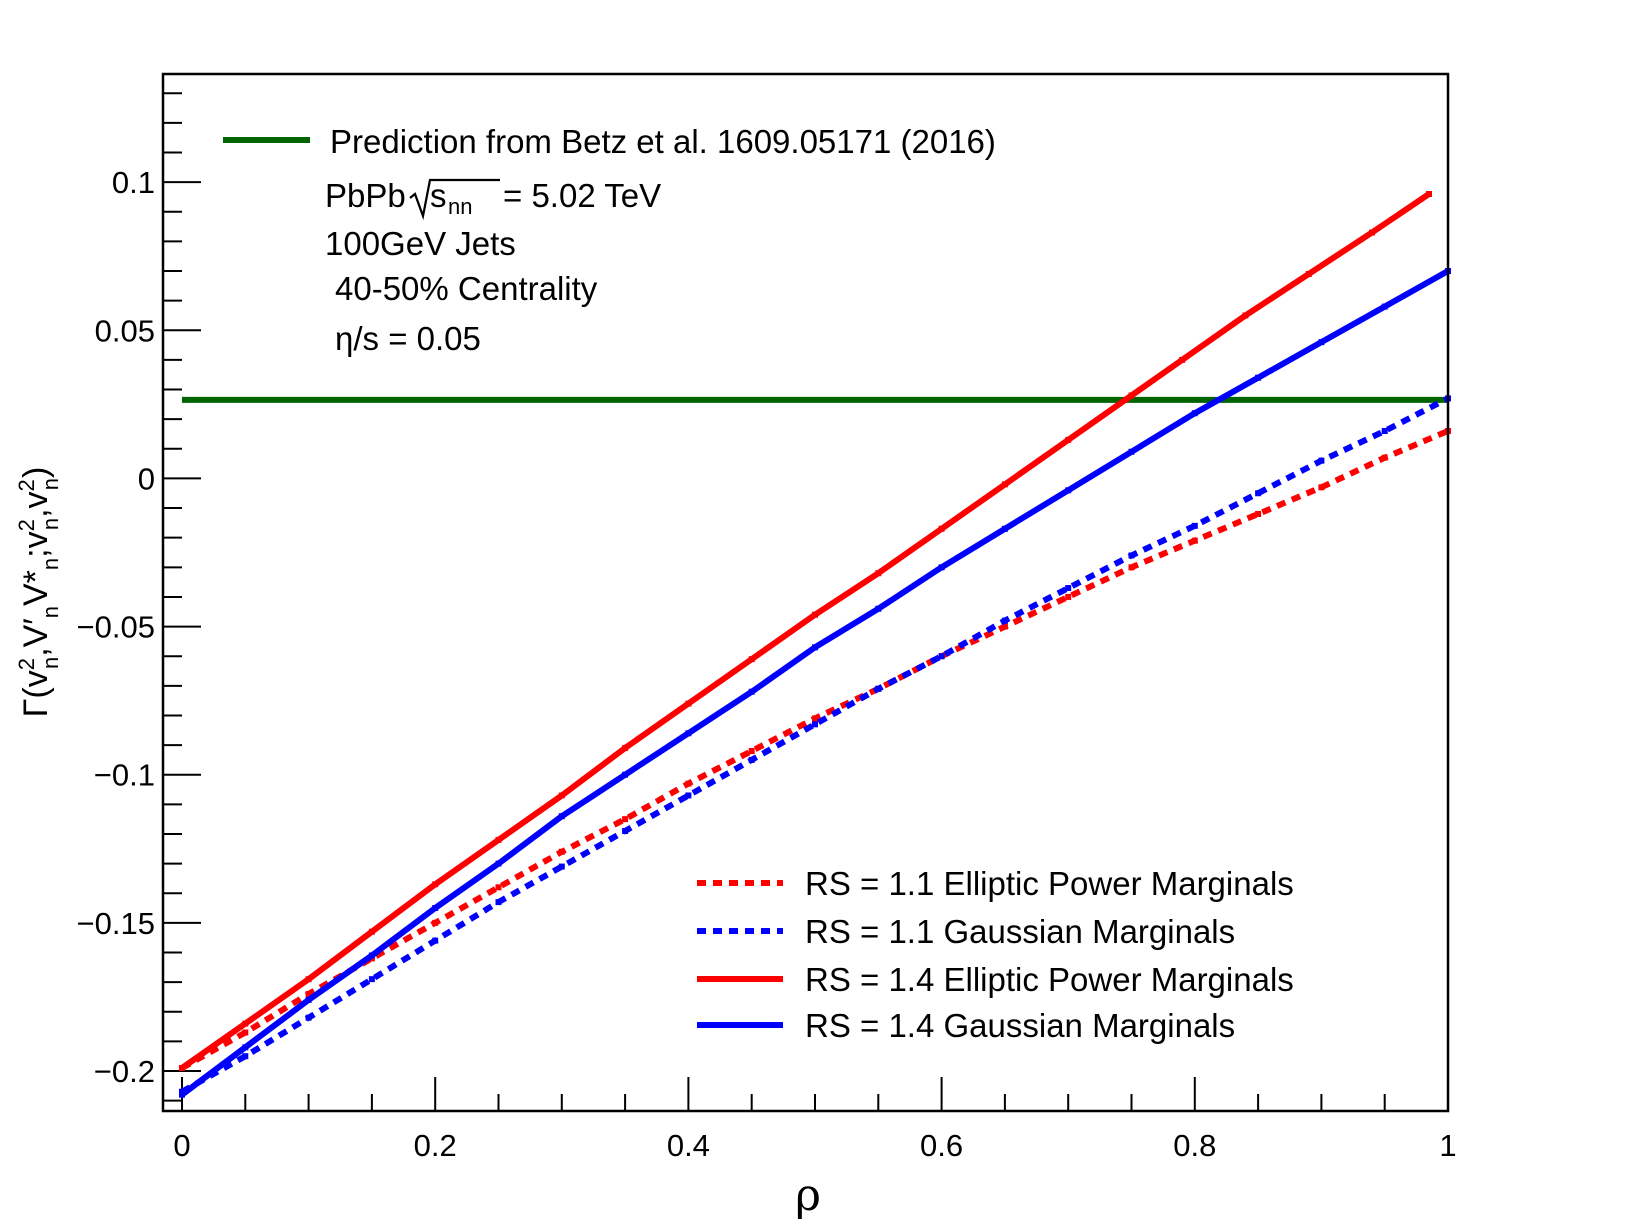 The height and width of the screenshot is (1228, 1635). Describe the element at coordinates (50, 663) in the screenshot. I see `ylabel-v1-sub: n` at that location.